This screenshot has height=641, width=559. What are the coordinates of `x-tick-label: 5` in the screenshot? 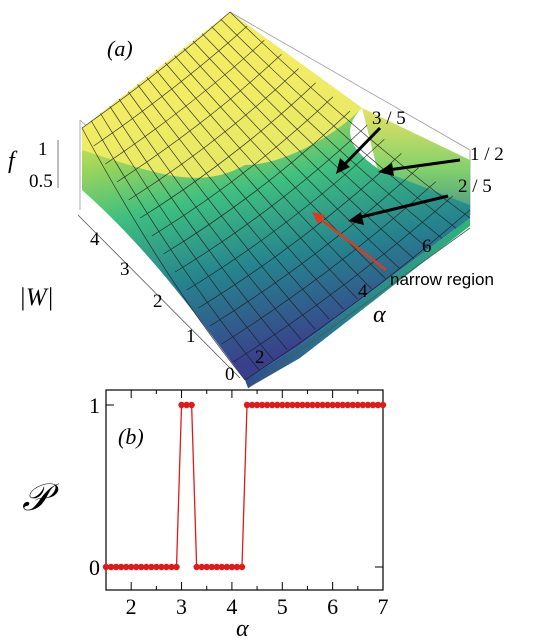 It's located at (282, 606).